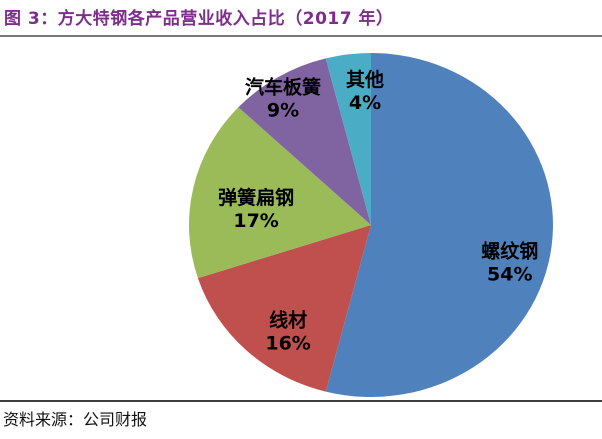 The height and width of the screenshot is (439, 602). Describe the element at coordinates (283, 87) in the screenshot. I see `slice-label-name-3: 汽车板簧` at that location.